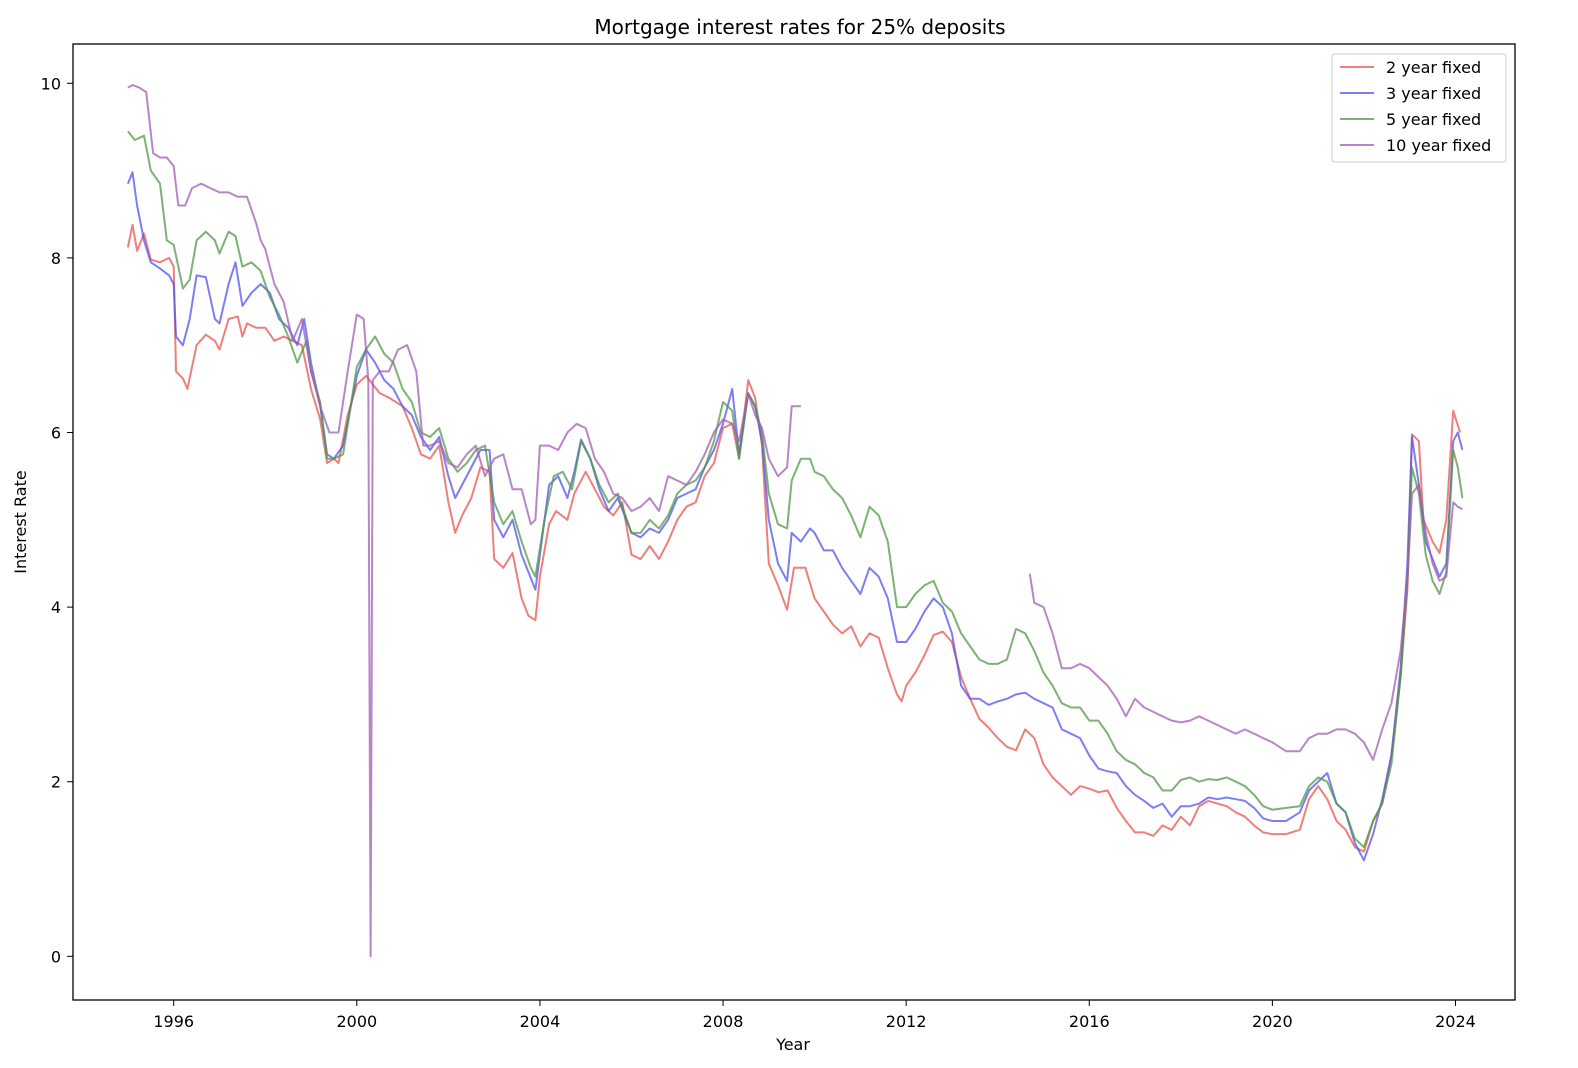 The width and height of the screenshot is (1578, 1068). What do you see at coordinates (56, 607) in the screenshot?
I see `y-tick-label: 4` at bounding box center [56, 607].